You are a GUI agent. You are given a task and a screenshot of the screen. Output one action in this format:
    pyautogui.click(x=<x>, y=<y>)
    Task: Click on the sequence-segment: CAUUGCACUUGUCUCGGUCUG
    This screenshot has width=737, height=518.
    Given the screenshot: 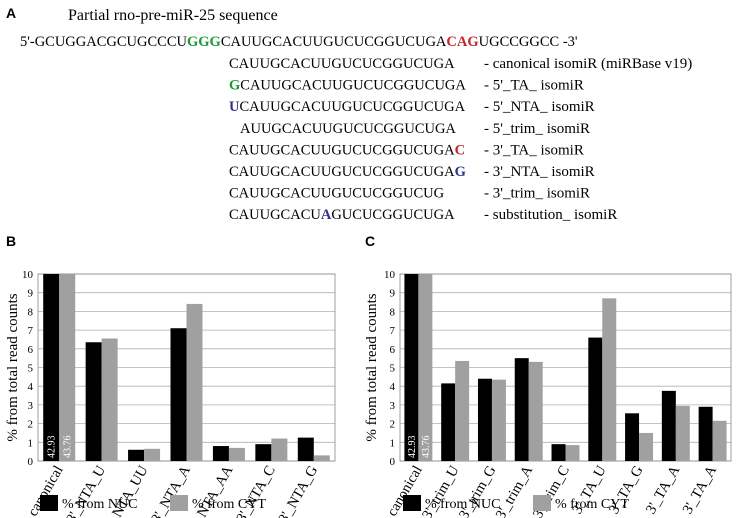 What is the action you would take?
    pyautogui.click(x=337, y=194)
    